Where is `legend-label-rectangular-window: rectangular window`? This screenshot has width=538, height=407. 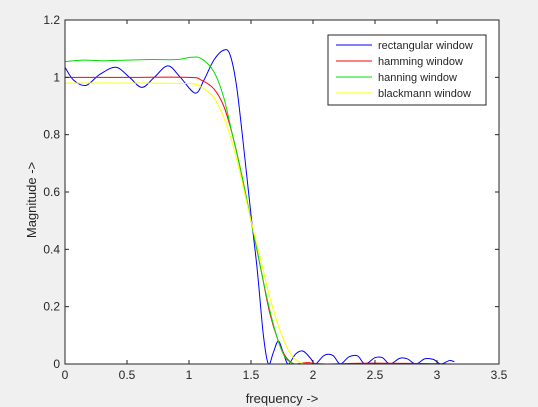 legend-label-rectangular-window: rectangular window is located at coordinates (425, 46).